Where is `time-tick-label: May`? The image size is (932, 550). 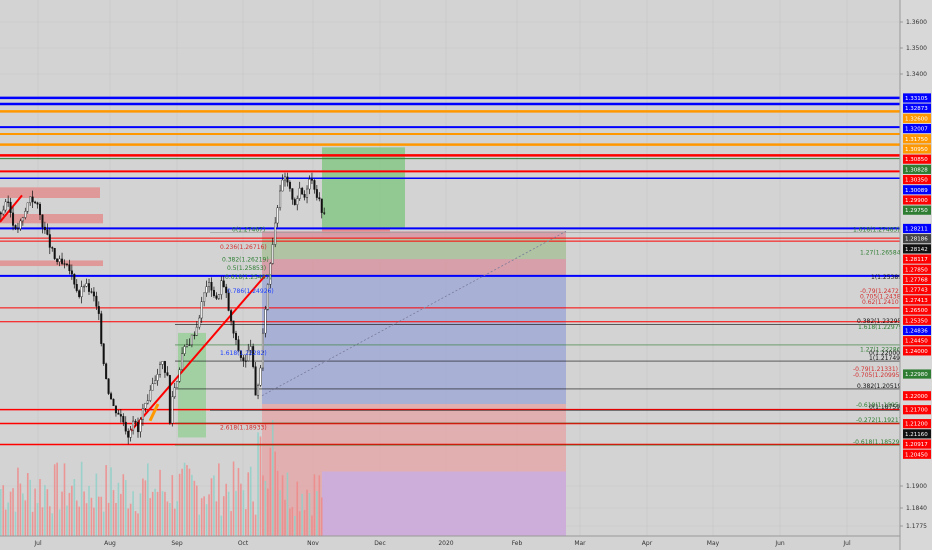 time-tick-label: May is located at coordinates (713, 543).